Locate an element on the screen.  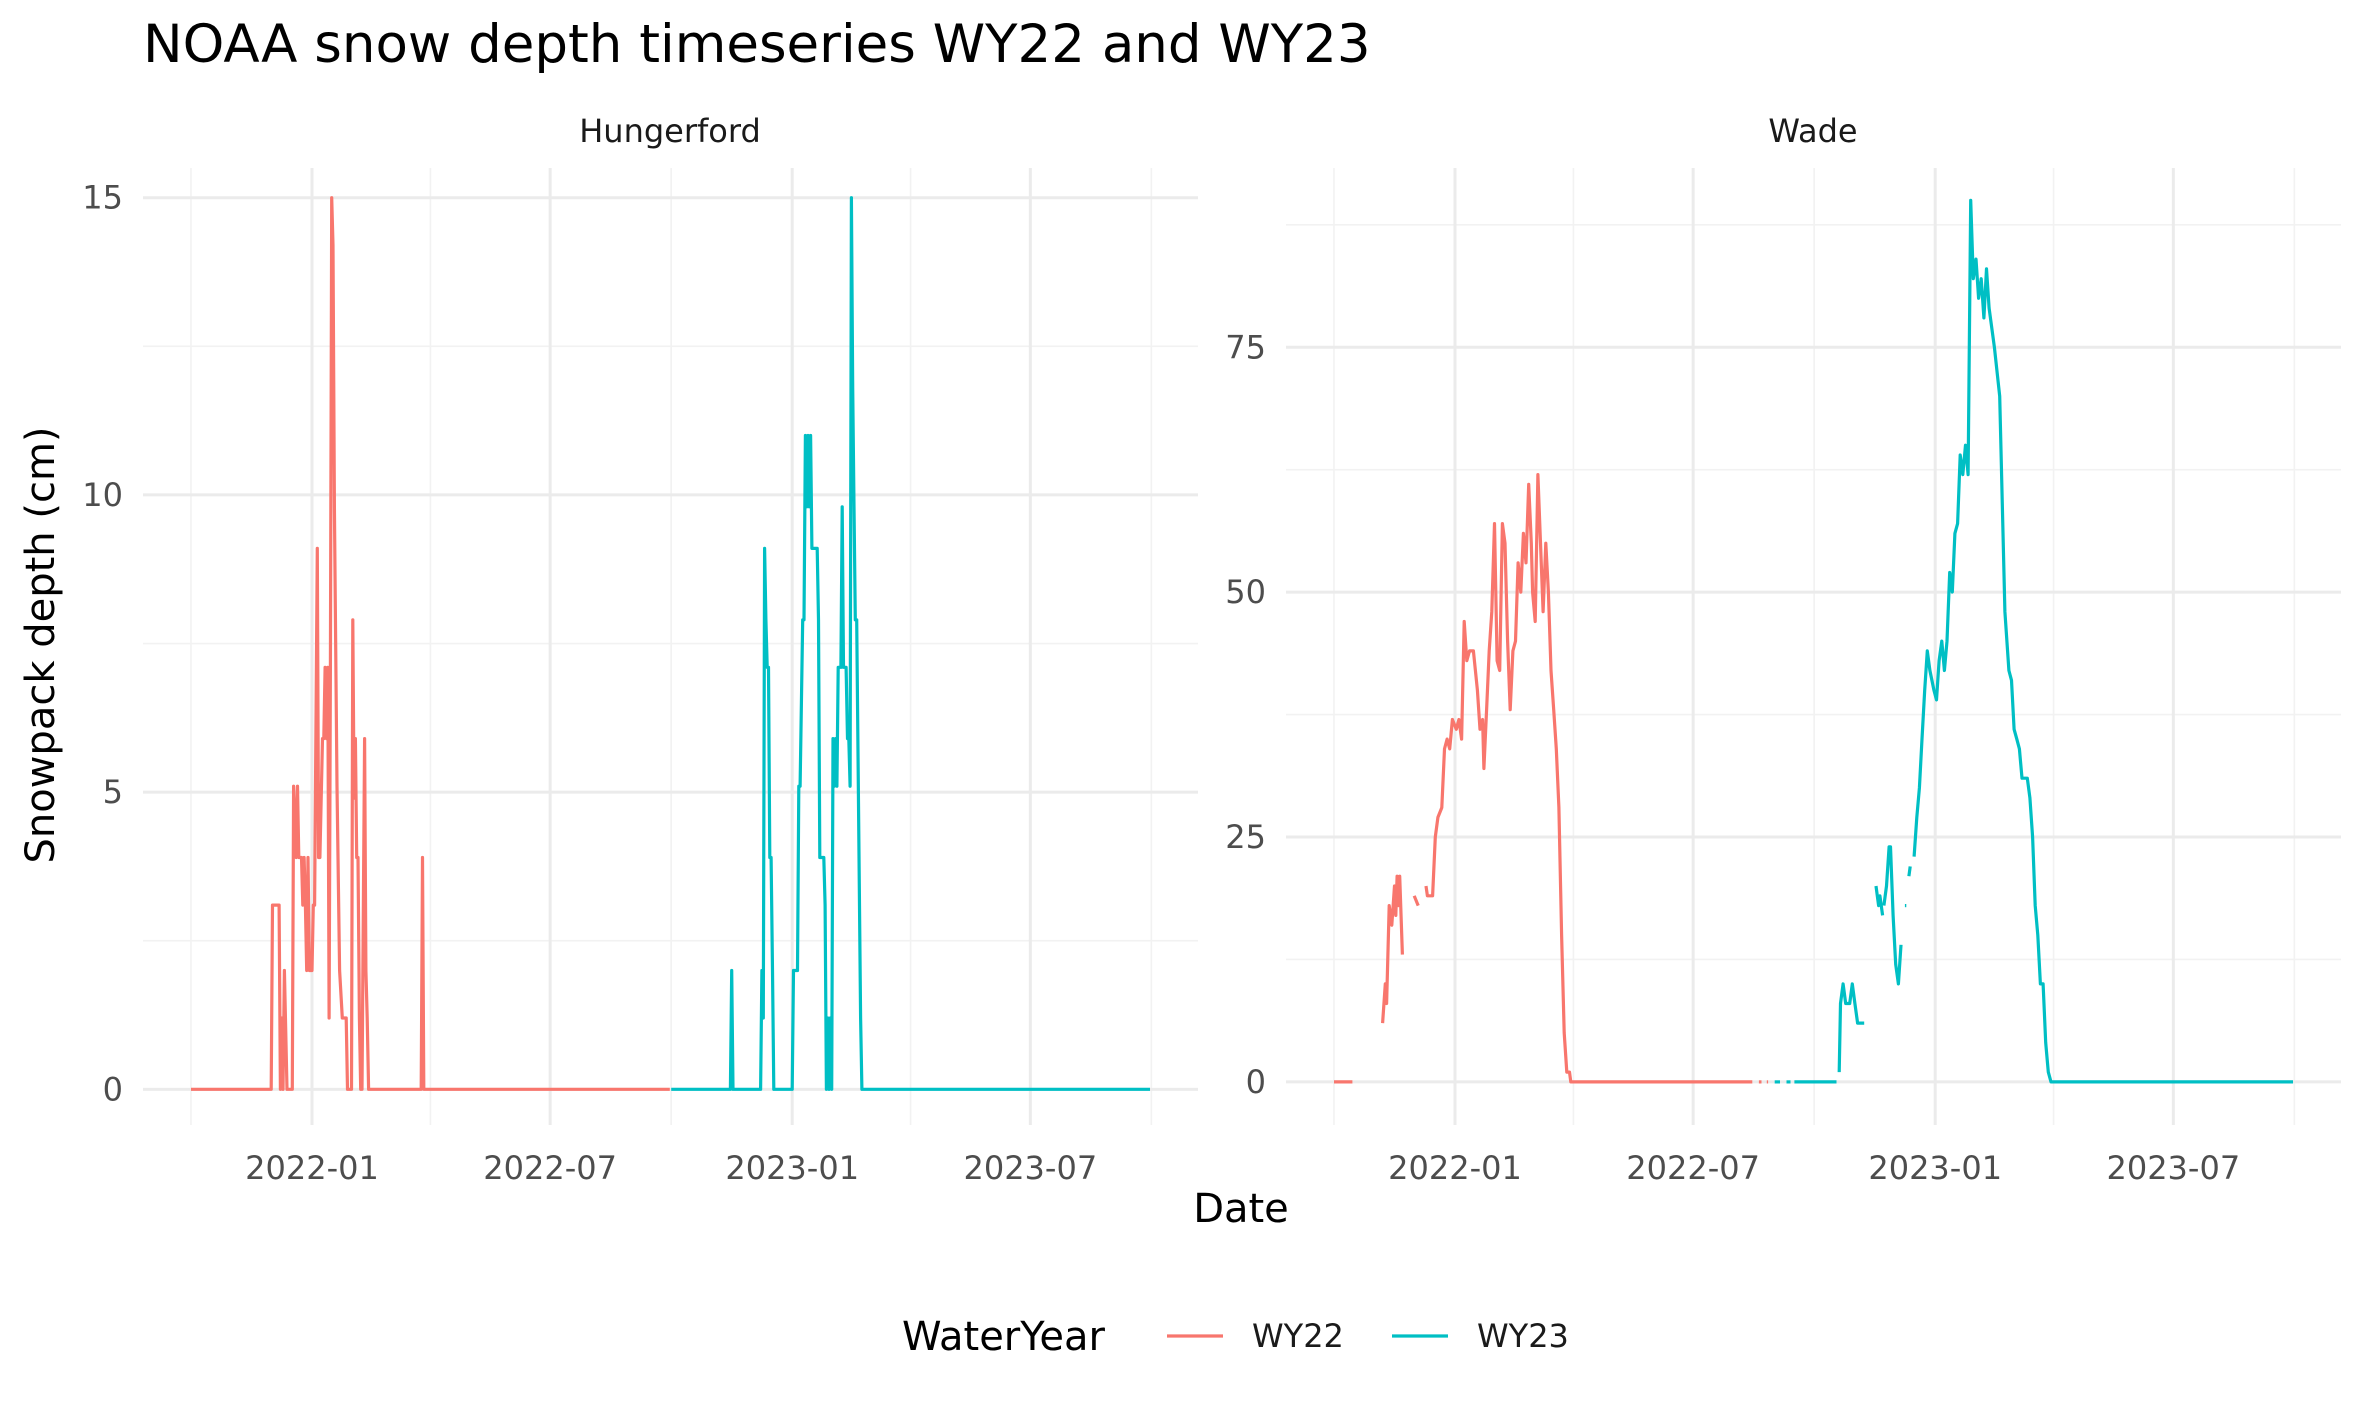
legend-label-wy23: WY23 is located at coordinates (1523, 1336).